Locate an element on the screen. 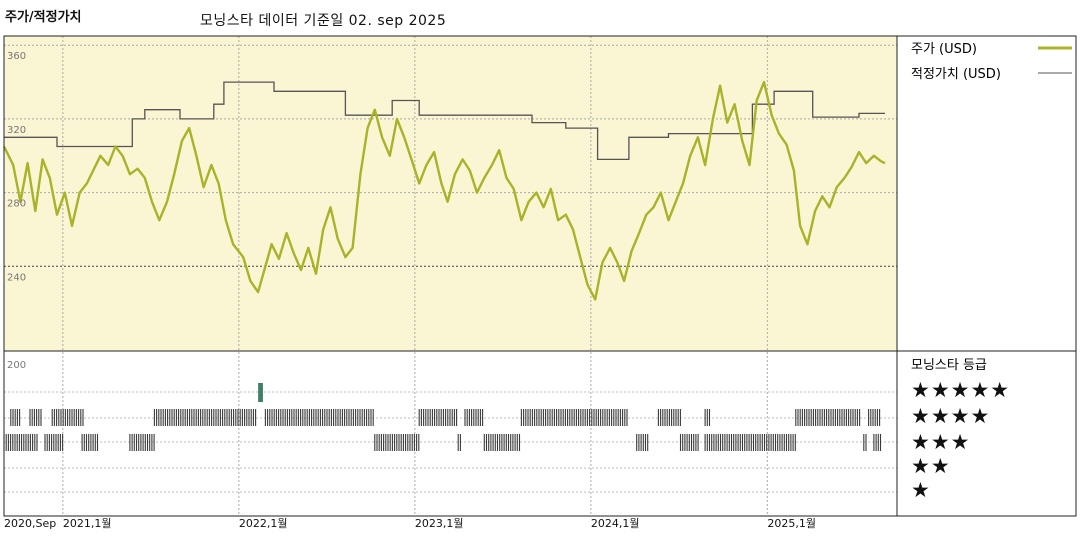 The width and height of the screenshot is (1080, 540). fair-value-line is located at coordinates (444, 121).